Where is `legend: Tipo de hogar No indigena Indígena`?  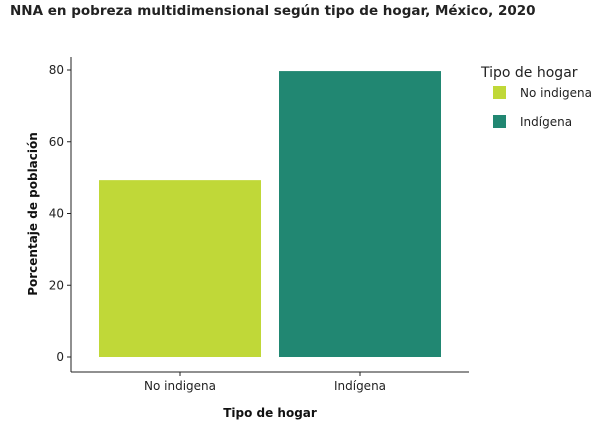
legend: Tipo de hogar No indigena Indígena is located at coordinates (536, 97).